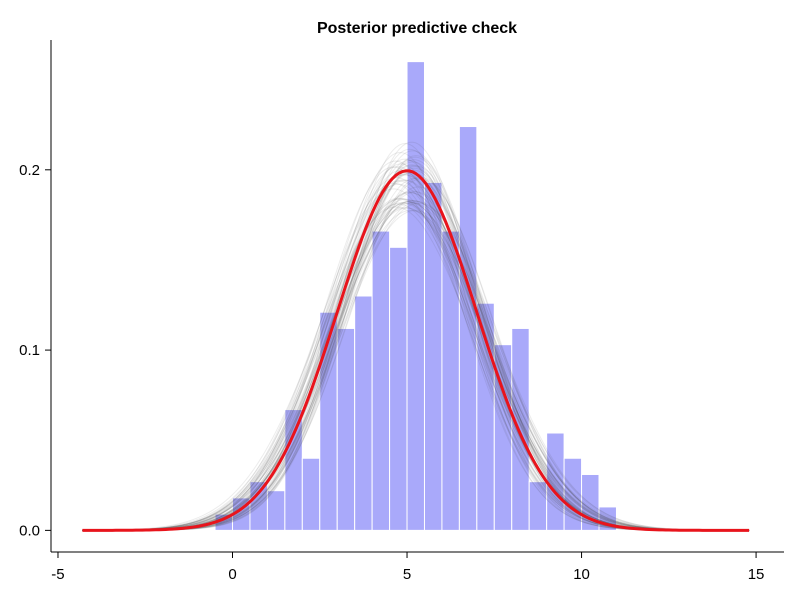 This screenshot has height=600, width=800. Describe the element at coordinates (29, 170) in the screenshot. I see `y-tick-label: 0.2` at that location.